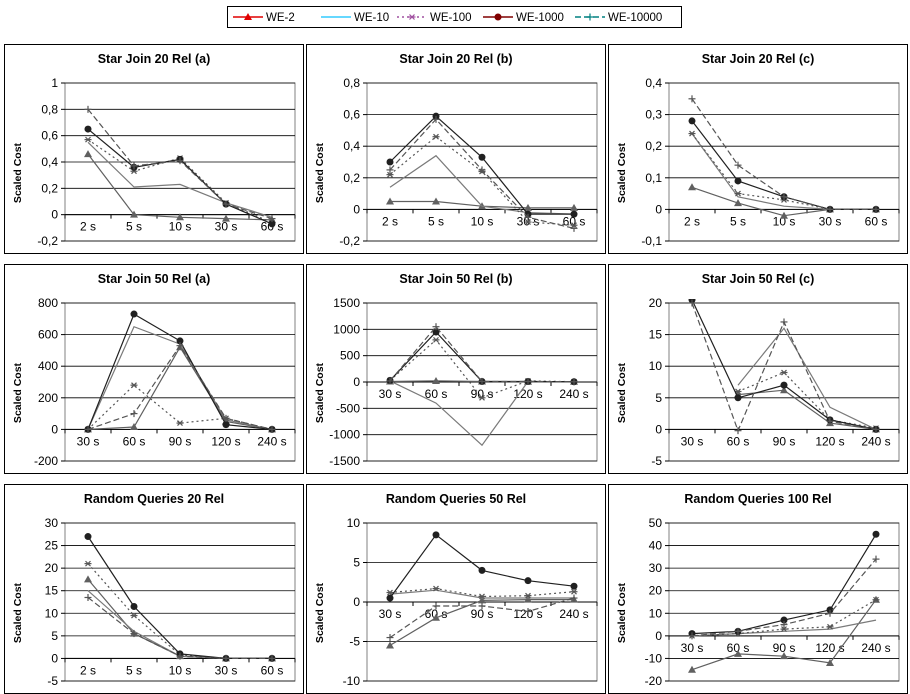 The width and height of the screenshot is (910, 694). Describe the element at coordinates (371, 18) in the screenshot. I see `legend-label: WE-10` at that location.